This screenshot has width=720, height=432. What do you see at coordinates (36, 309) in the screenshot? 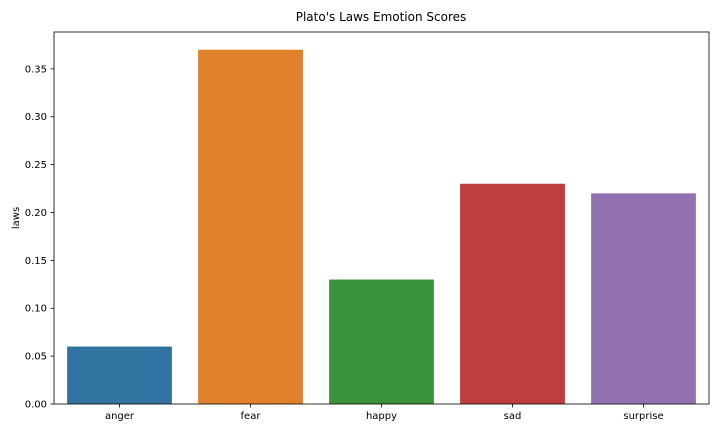
I see `y-tick-label: 0.10` at bounding box center [36, 309].